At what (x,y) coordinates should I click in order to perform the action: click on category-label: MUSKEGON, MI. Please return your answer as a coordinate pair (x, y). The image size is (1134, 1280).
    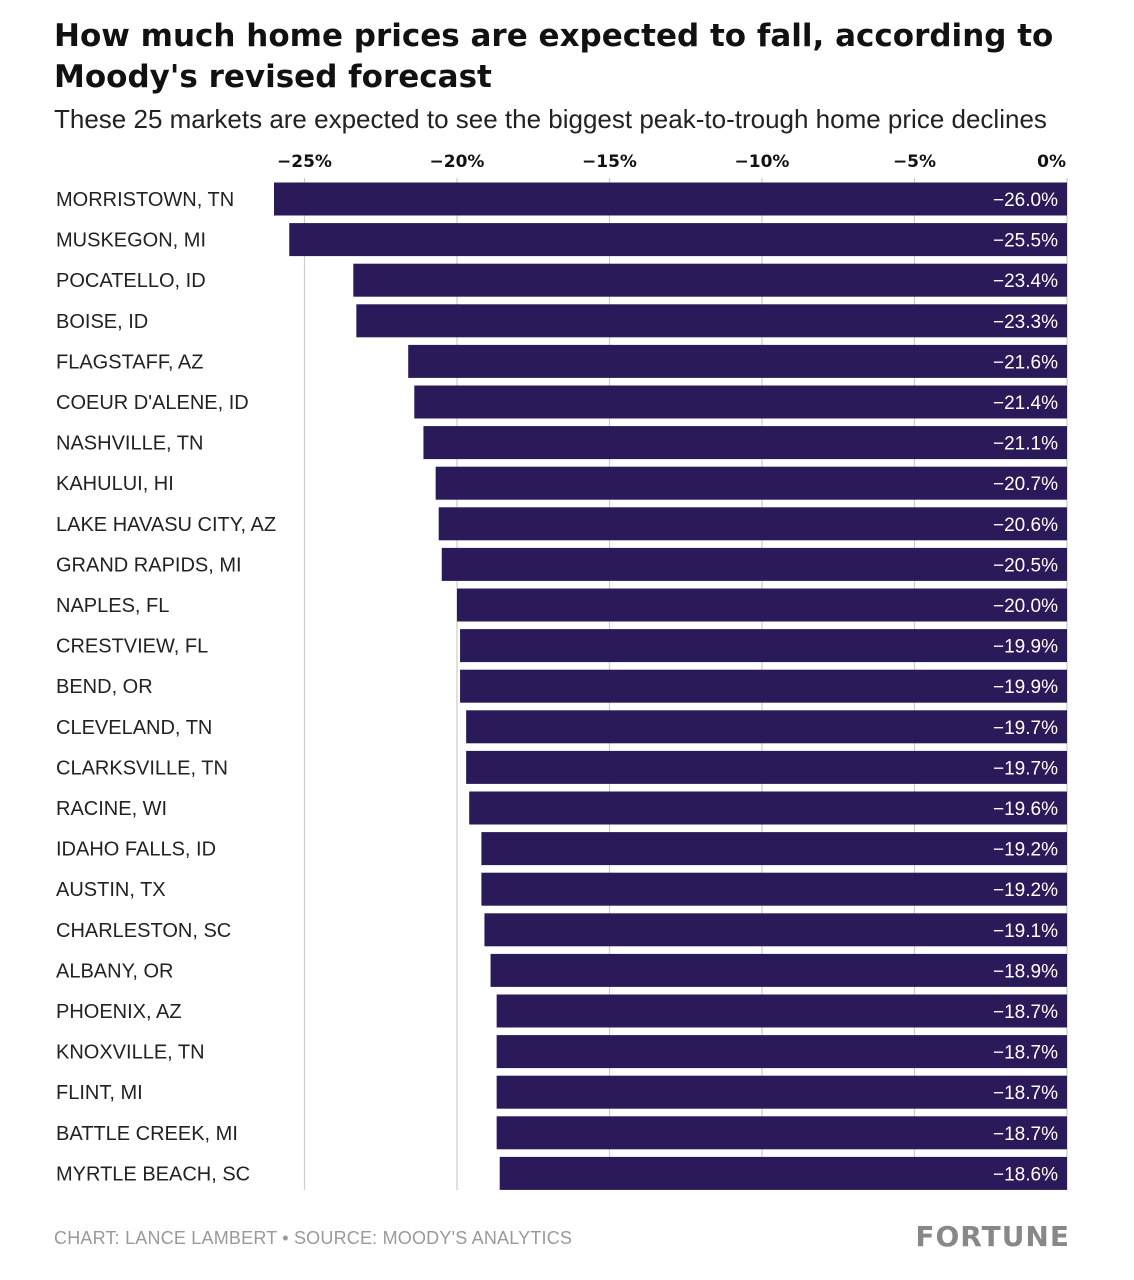
    Looking at the image, I should click on (131, 241).